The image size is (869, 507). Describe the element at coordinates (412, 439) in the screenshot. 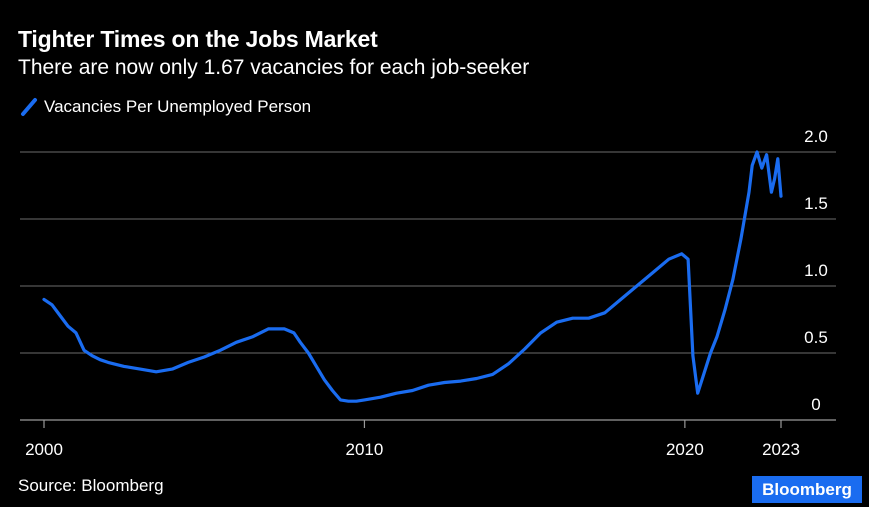

I see `x-axis-ticks: 2000 2010 2020 2023` at that location.